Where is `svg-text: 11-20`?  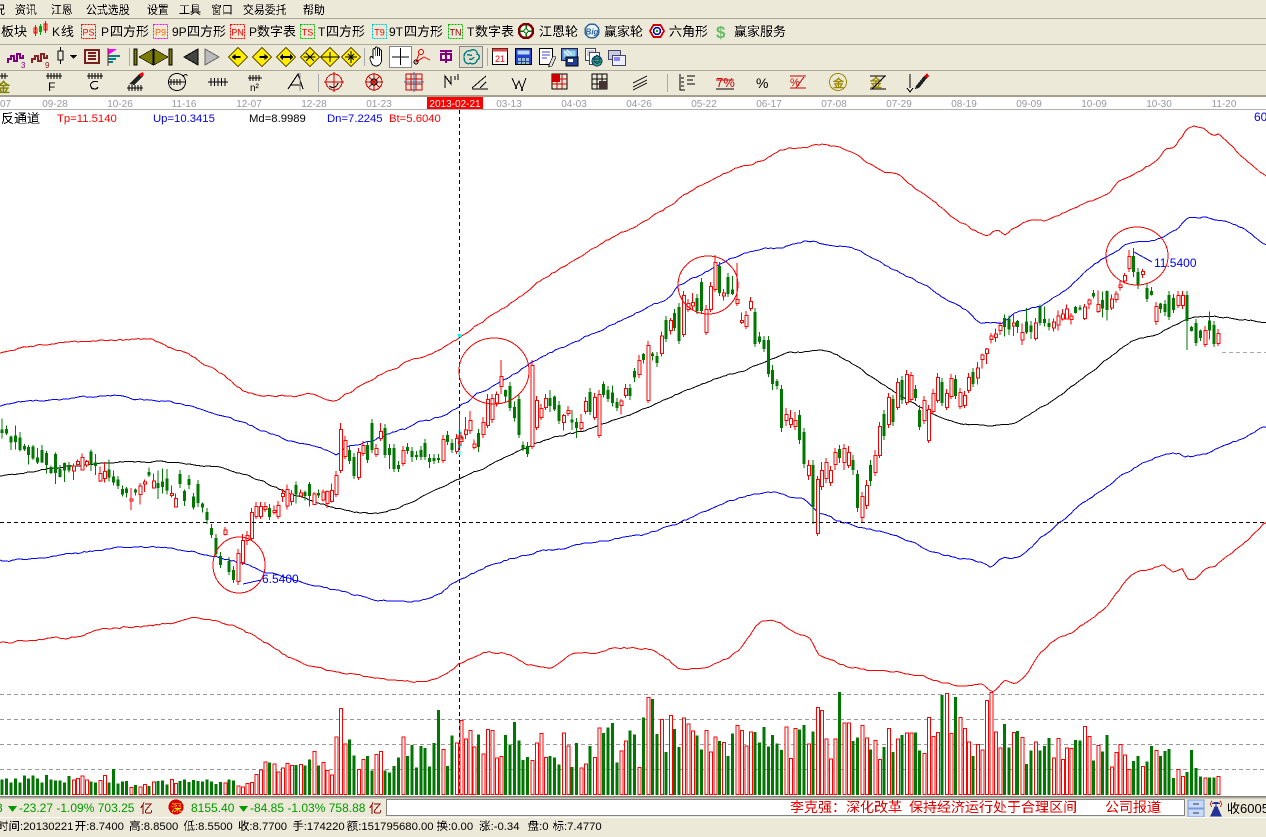 svg-text: 11-20 is located at coordinates (1224, 104).